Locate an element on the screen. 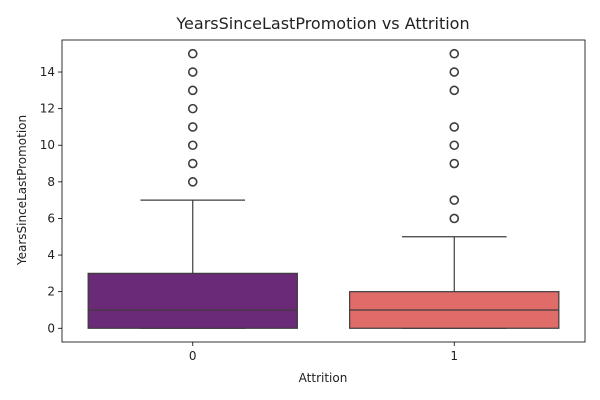 The height and width of the screenshot is (400, 600). x-axis-label: Attrition is located at coordinates (323, 378).